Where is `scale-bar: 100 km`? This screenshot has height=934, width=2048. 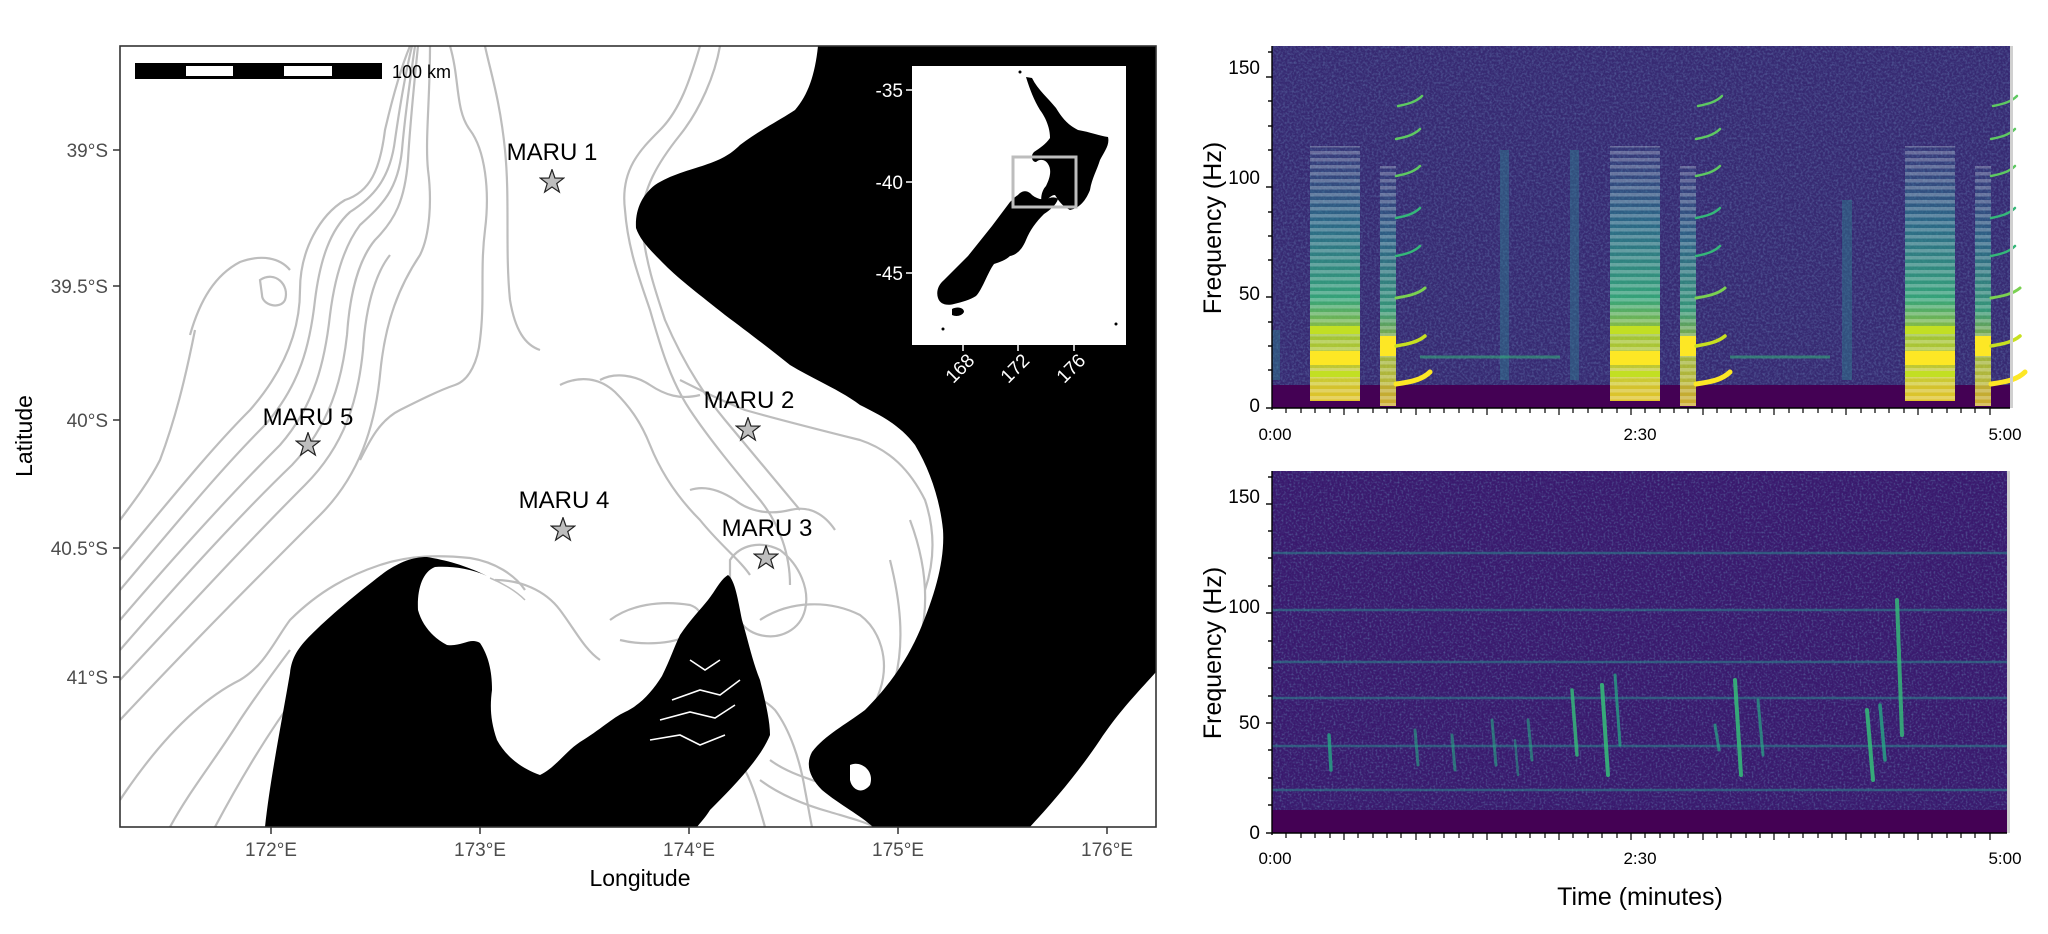
scale-bar: 100 km is located at coordinates (293, 72).